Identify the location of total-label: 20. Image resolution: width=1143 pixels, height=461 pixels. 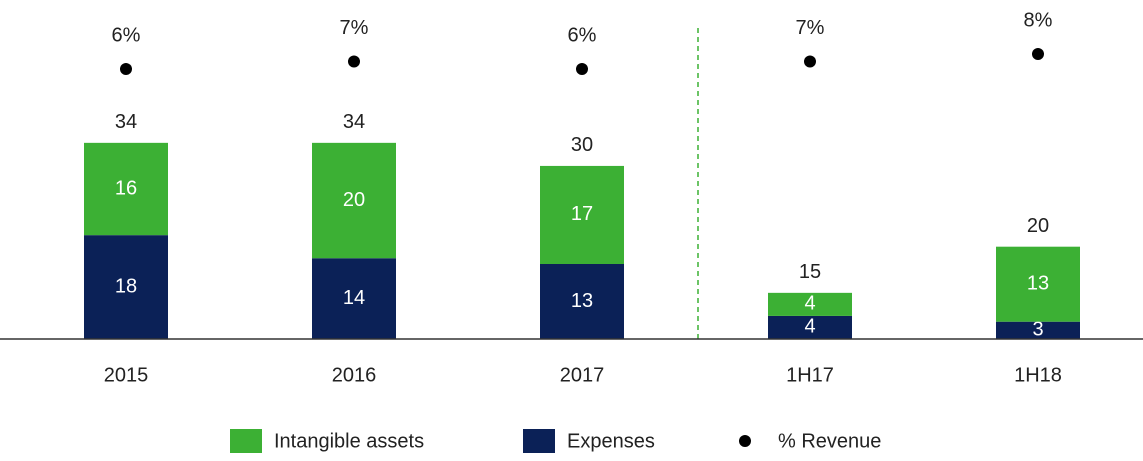
(1038, 226).